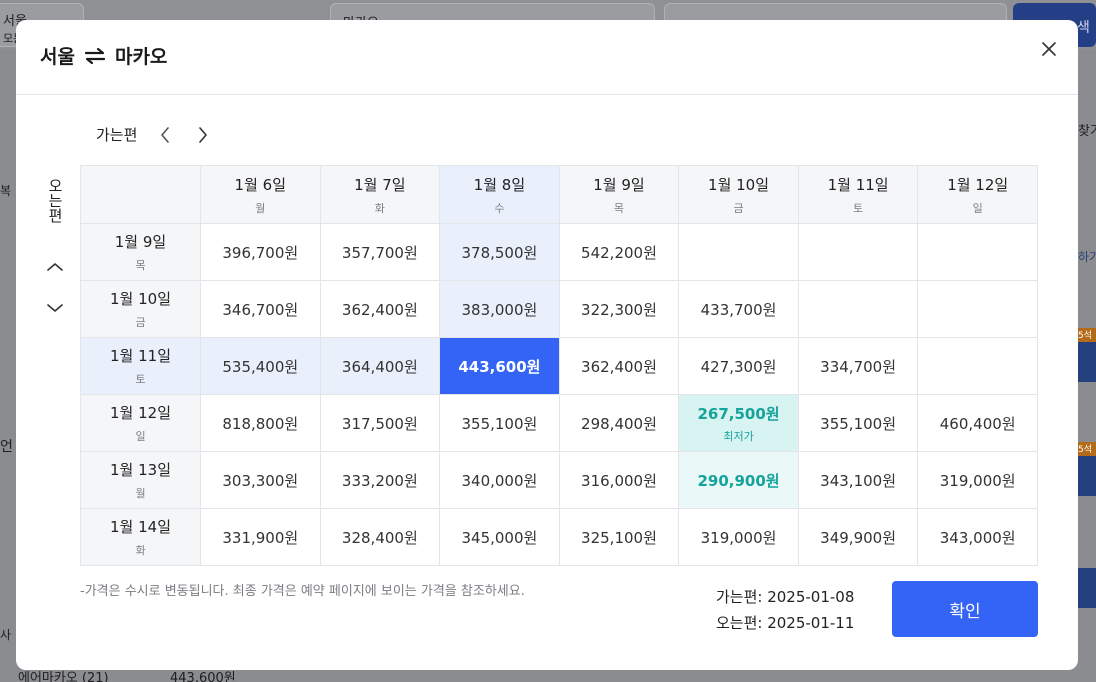 The width and height of the screenshot is (1096, 682). I want to click on fare-cell: 346,700원, so click(260, 309).